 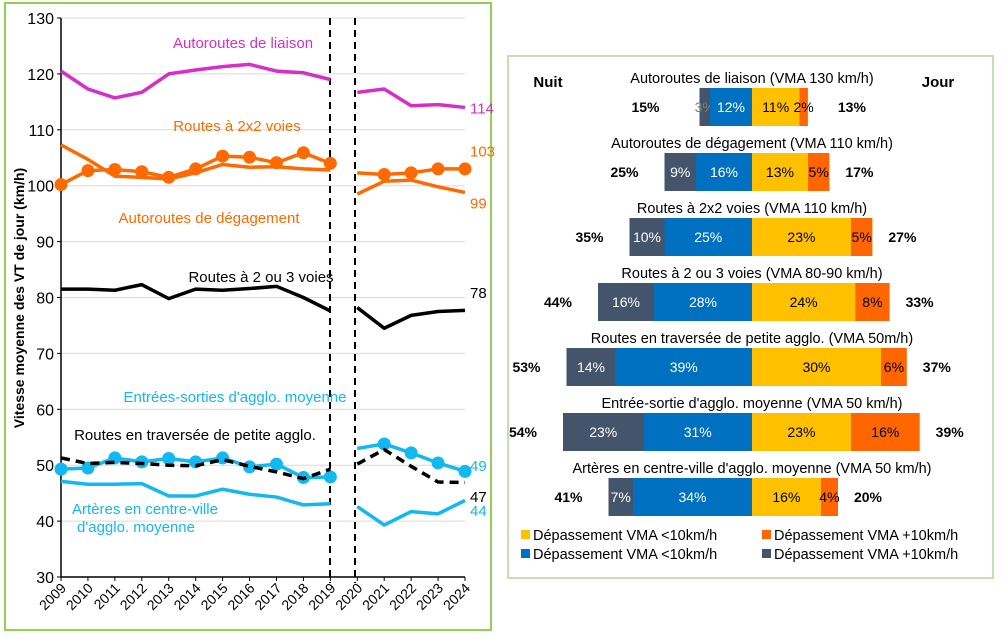 What do you see at coordinates (375, 596) in the screenshot?
I see `x-tick-label: 2021` at bounding box center [375, 596].